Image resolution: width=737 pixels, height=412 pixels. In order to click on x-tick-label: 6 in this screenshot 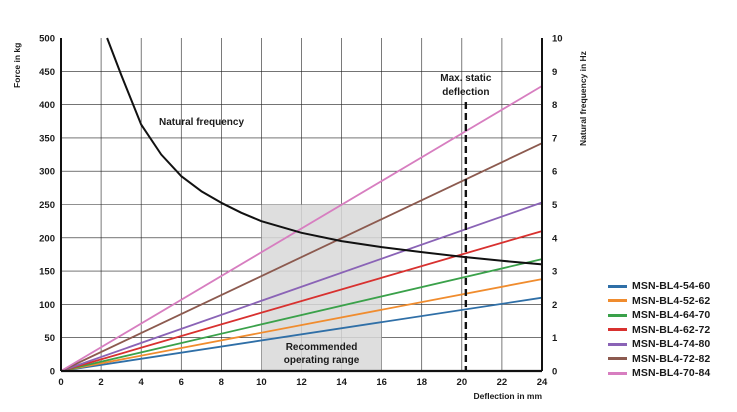, I will do `click(181, 382)`.